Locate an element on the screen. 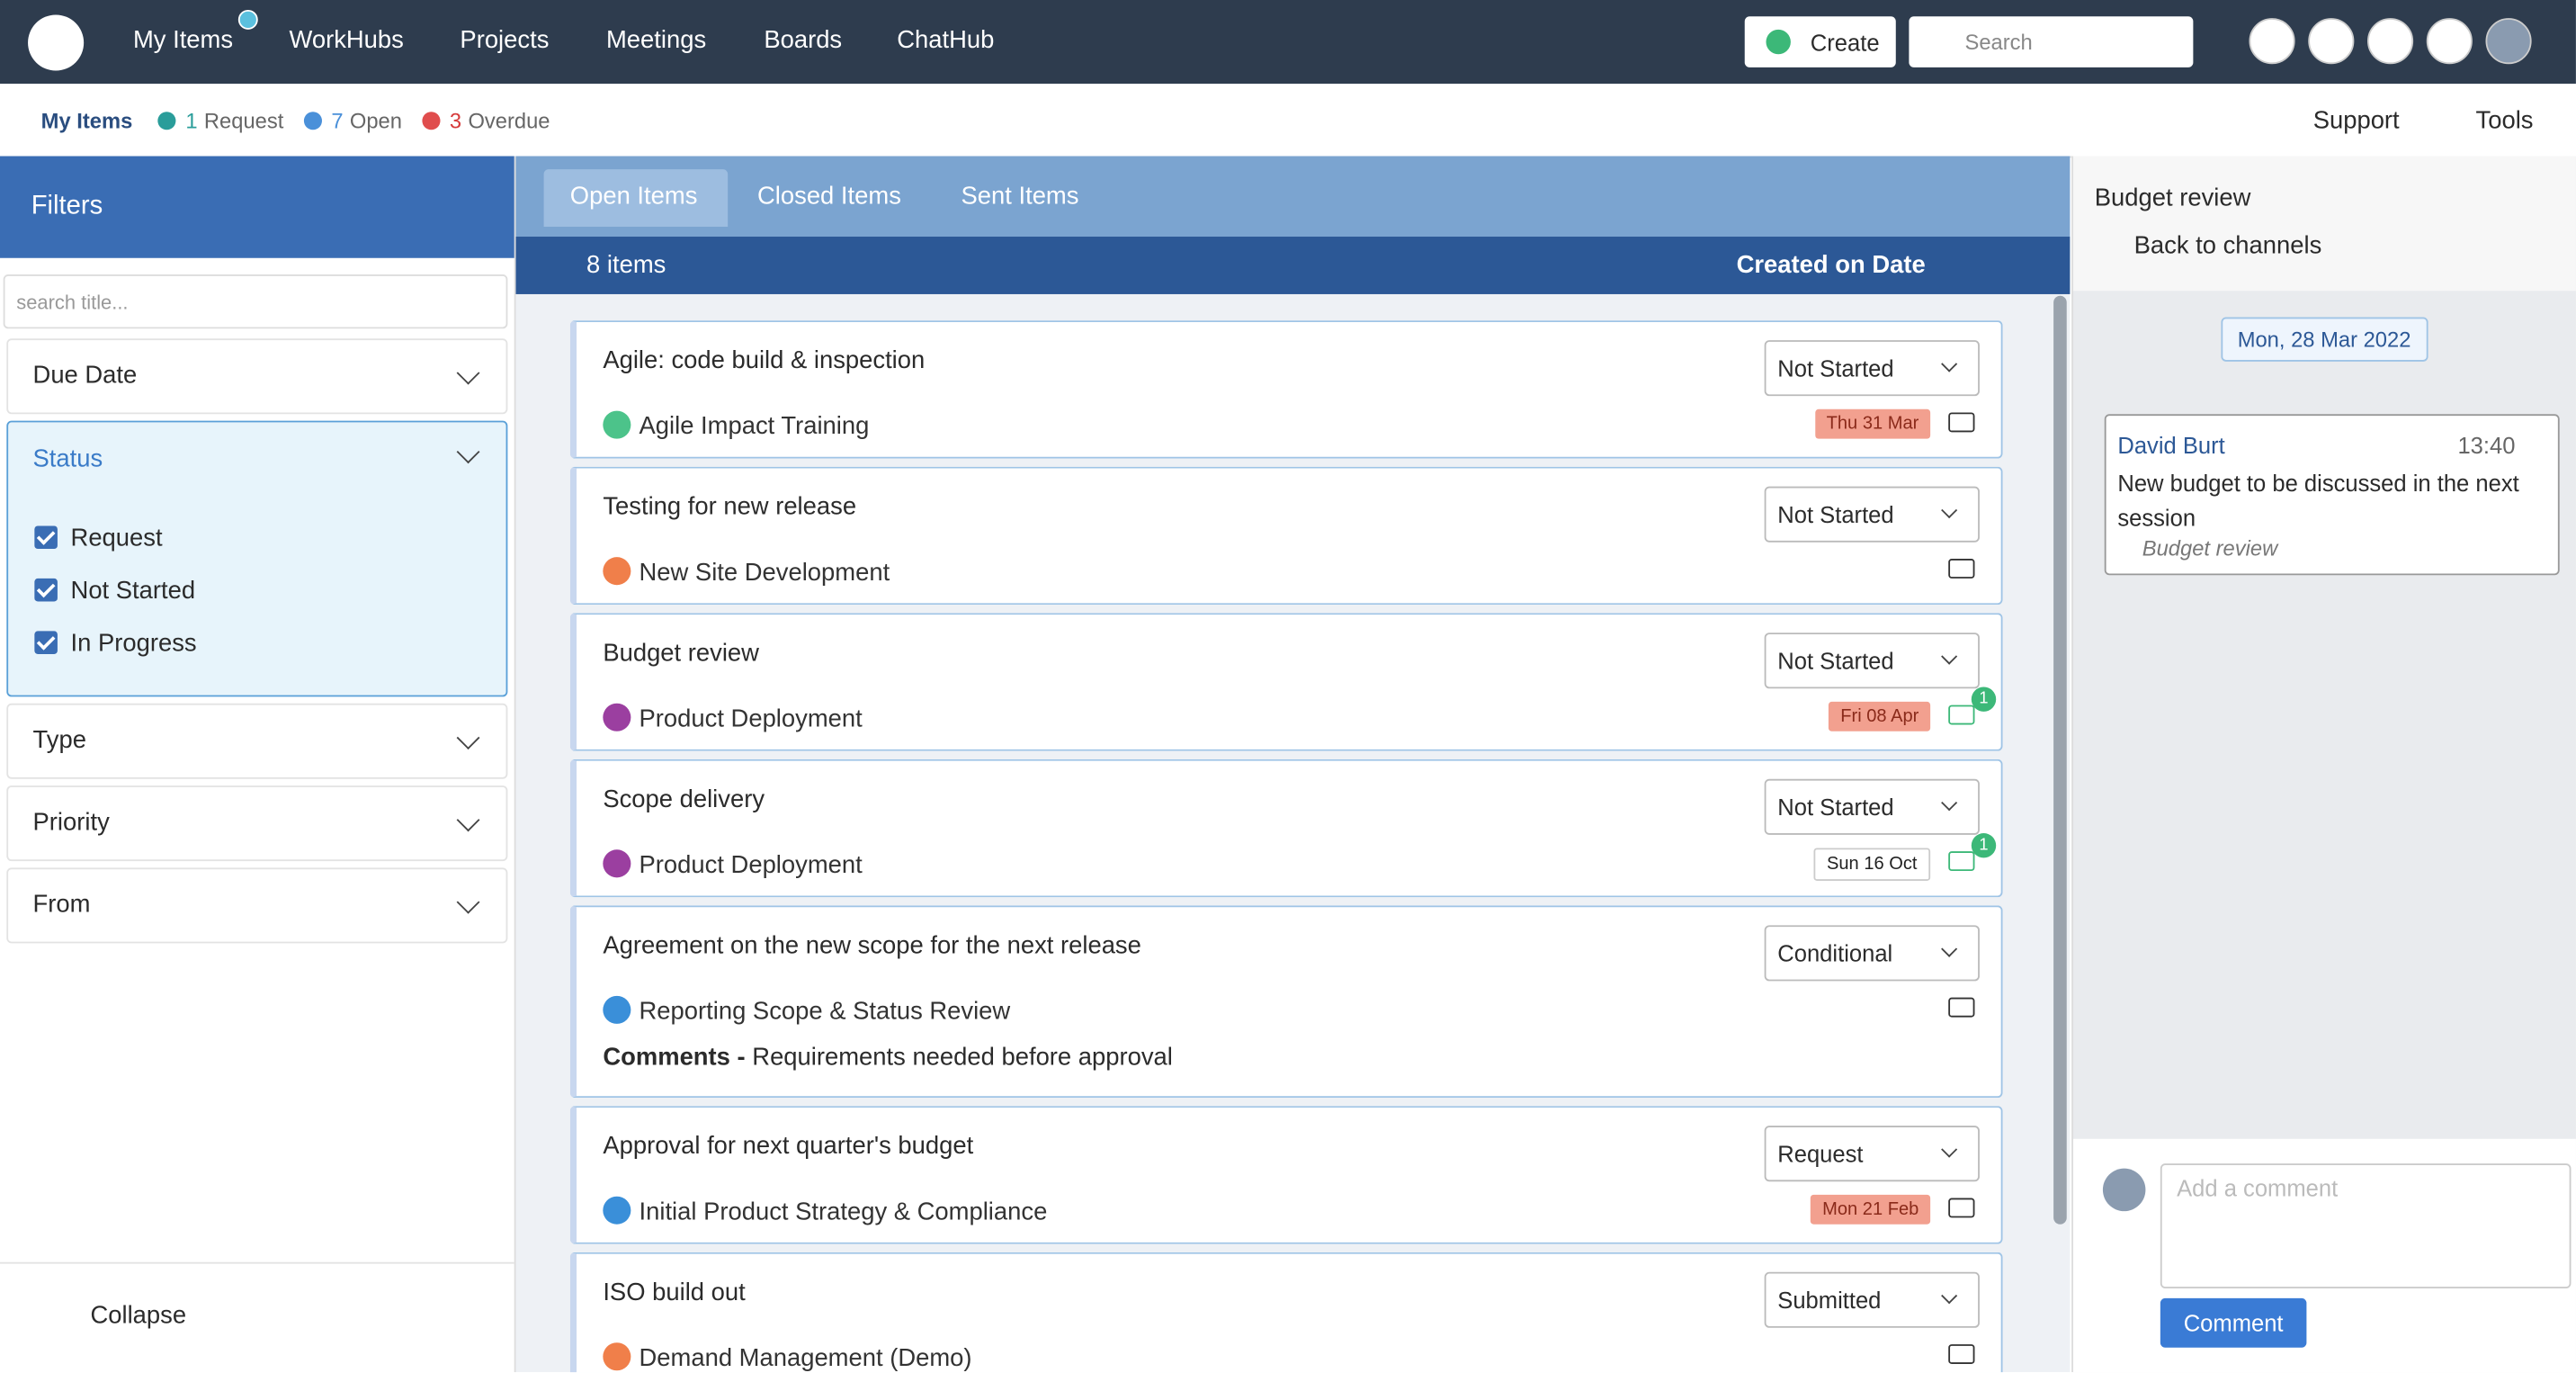 Image resolution: width=2576 pixels, height=1373 pixels. stat-dot is located at coordinates (166, 121).